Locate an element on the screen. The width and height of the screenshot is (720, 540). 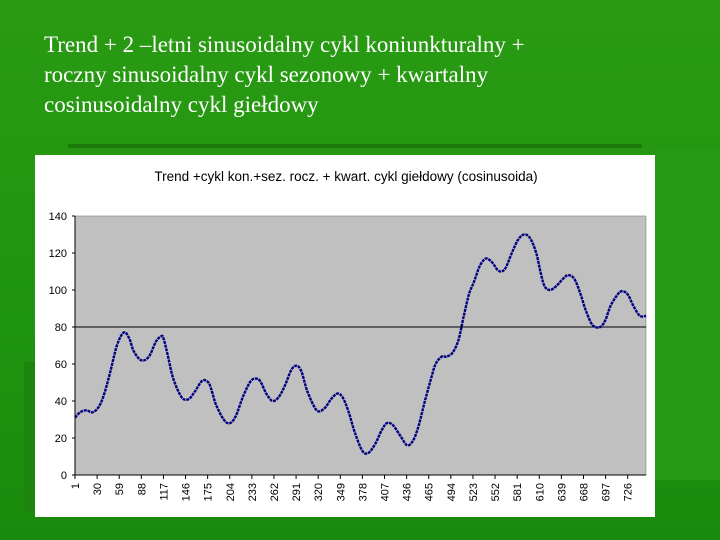
x-tick-label: 349 is located at coordinates (341, 492).